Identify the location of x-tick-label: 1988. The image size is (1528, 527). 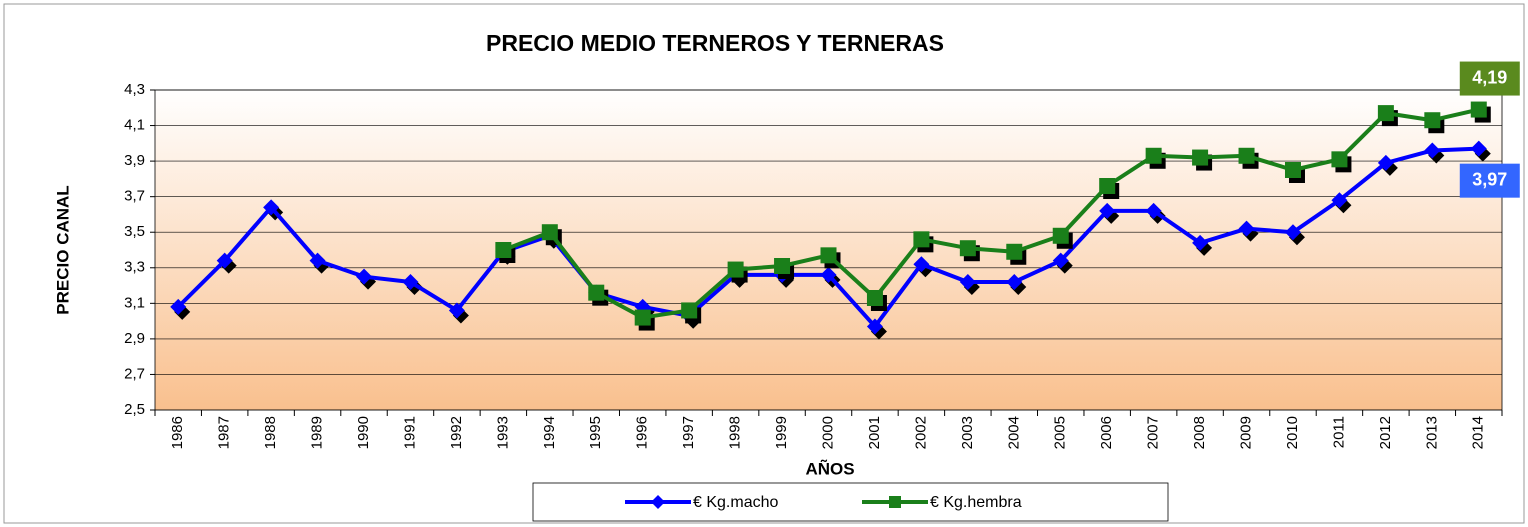
(270, 432).